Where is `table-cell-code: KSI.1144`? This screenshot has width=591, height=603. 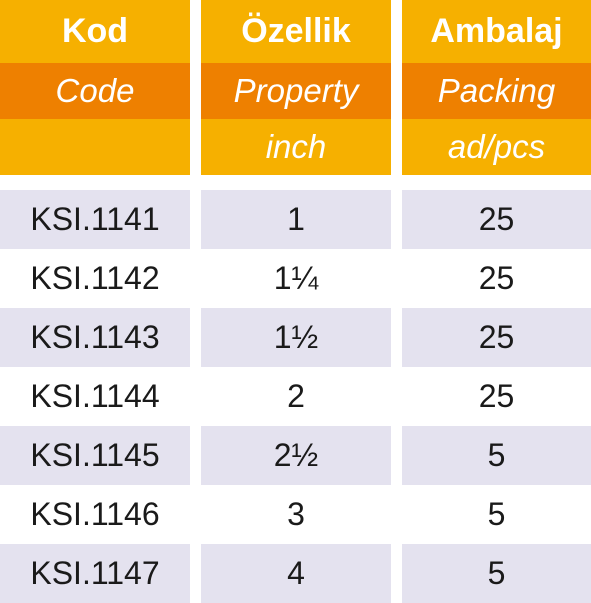 table-cell-code: KSI.1144 is located at coordinates (95, 396).